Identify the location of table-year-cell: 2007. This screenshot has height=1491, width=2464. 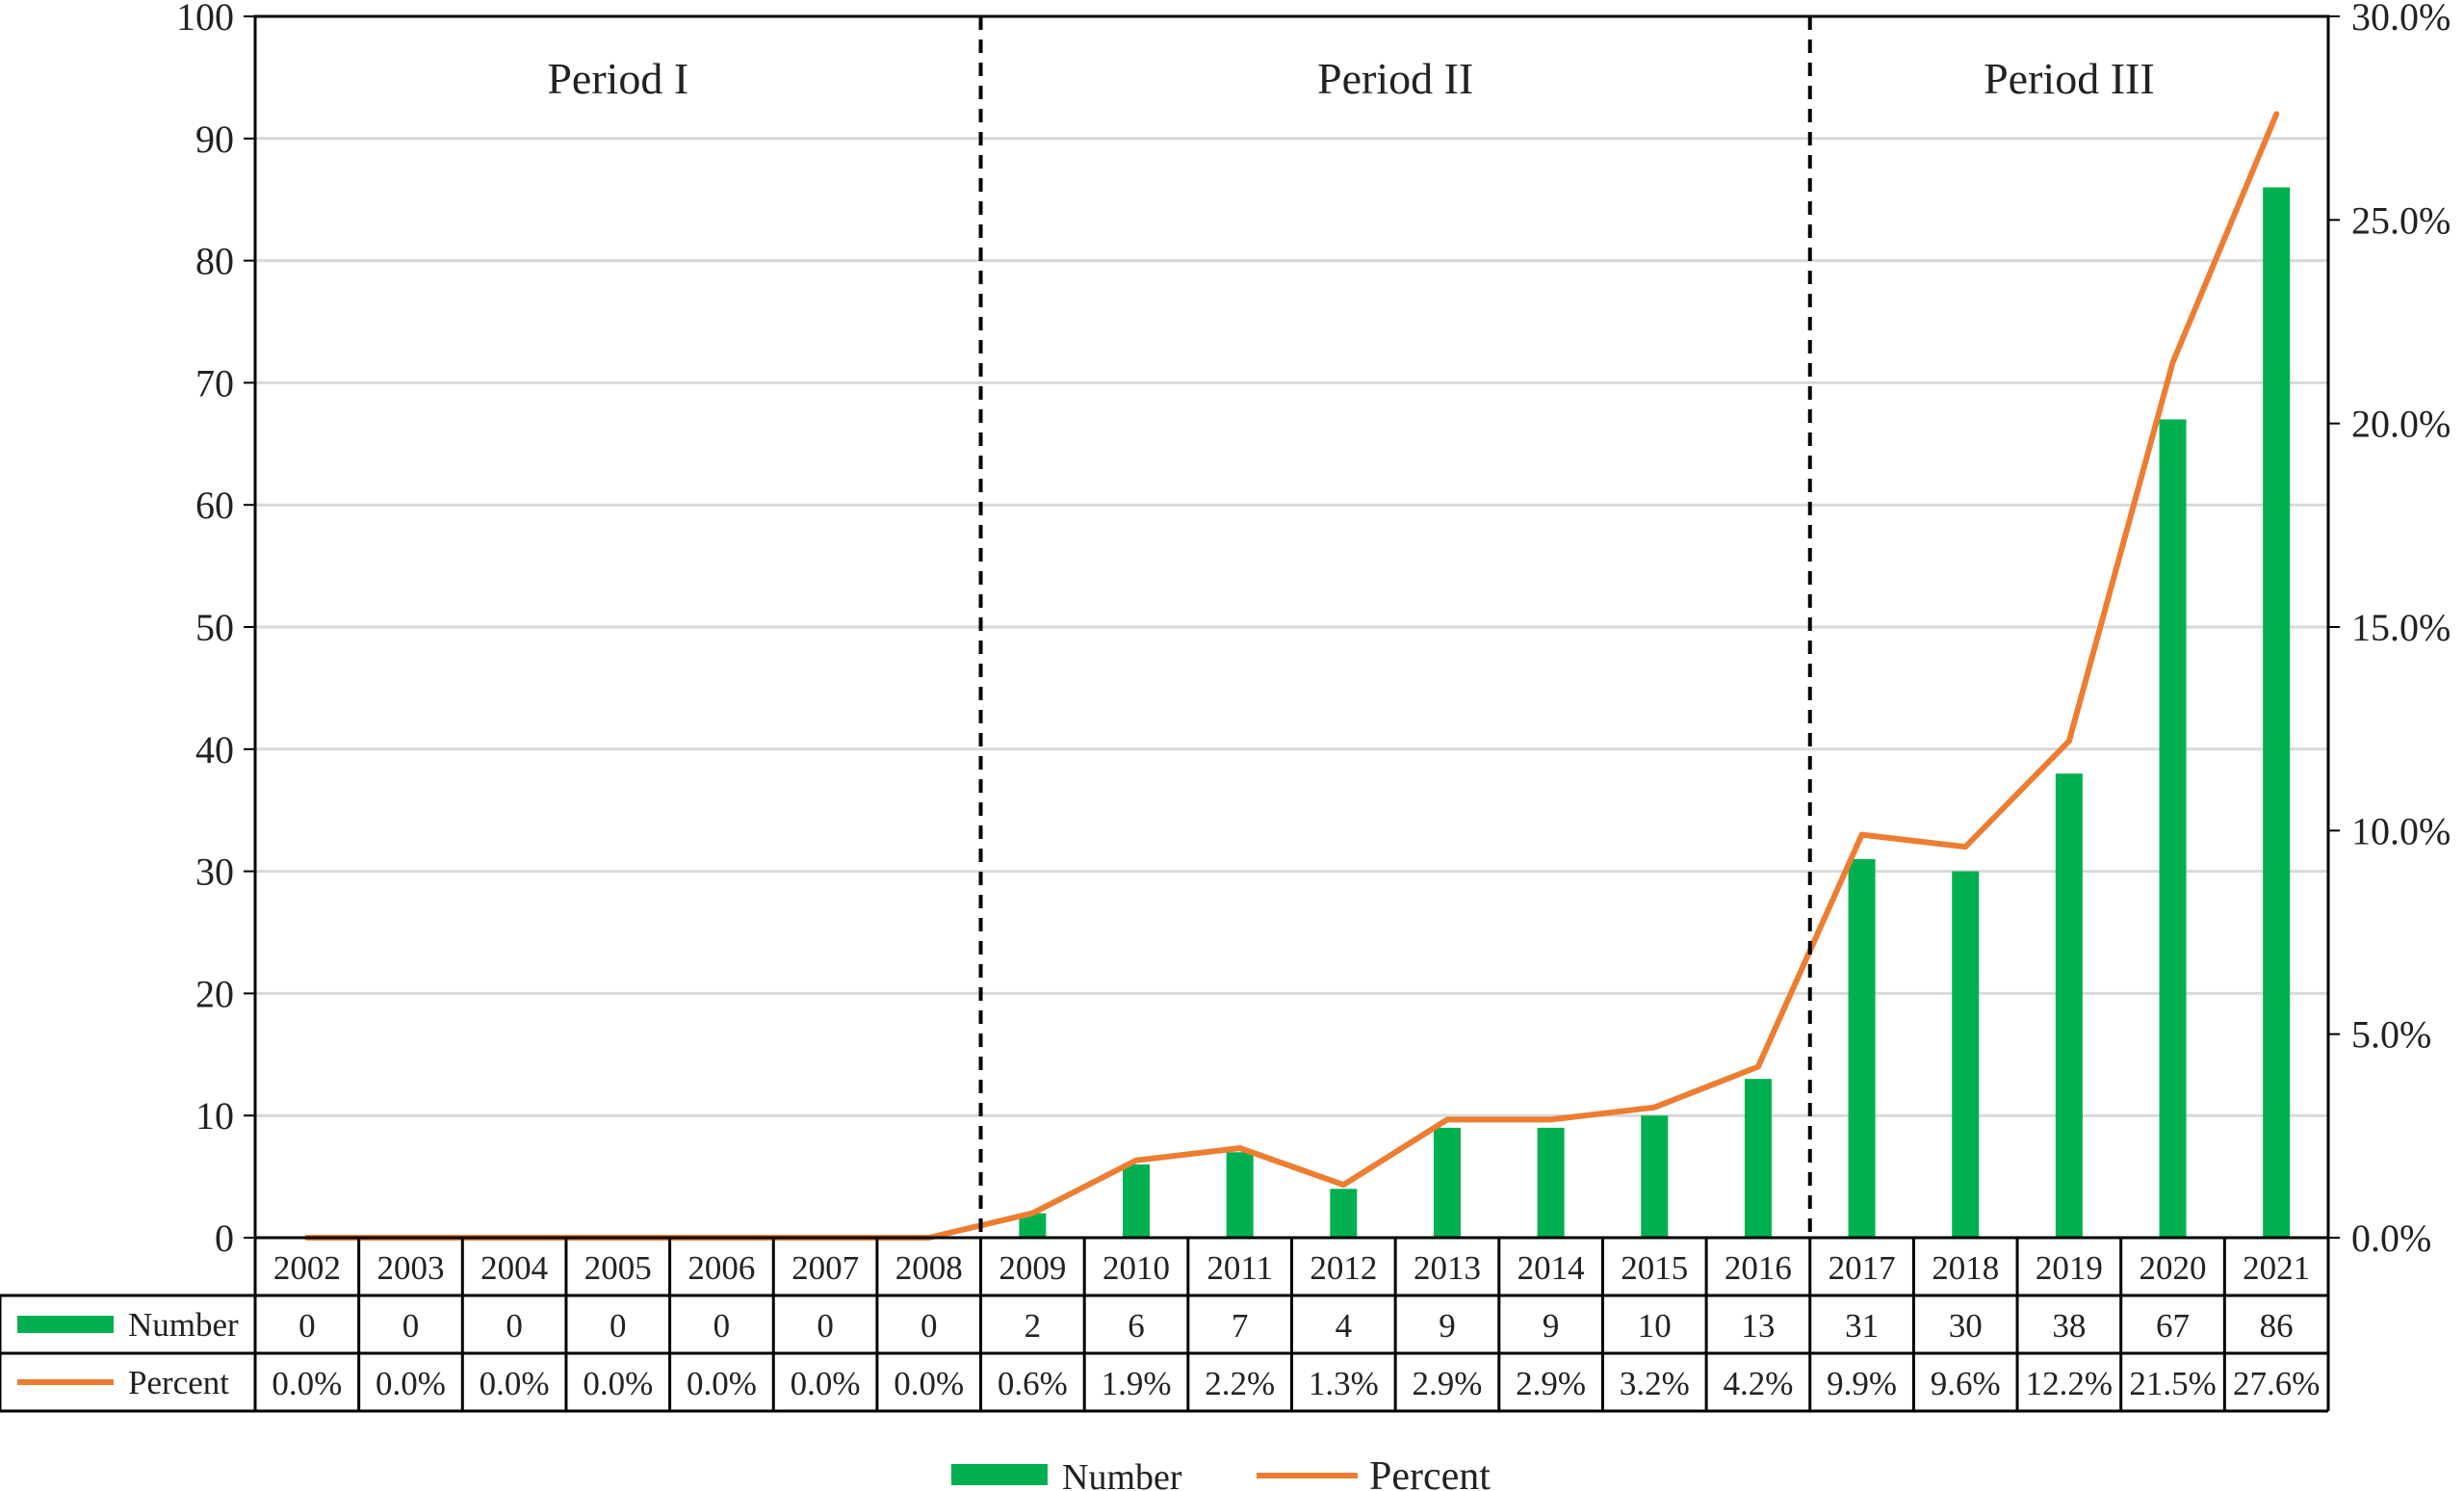
(825, 1268).